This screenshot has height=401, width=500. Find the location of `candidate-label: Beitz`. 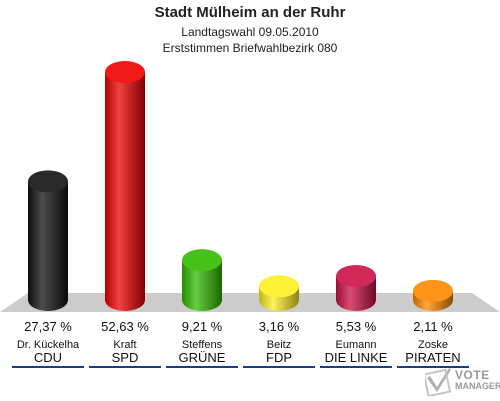

candidate-label: Beitz is located at coordinates (279, 345).